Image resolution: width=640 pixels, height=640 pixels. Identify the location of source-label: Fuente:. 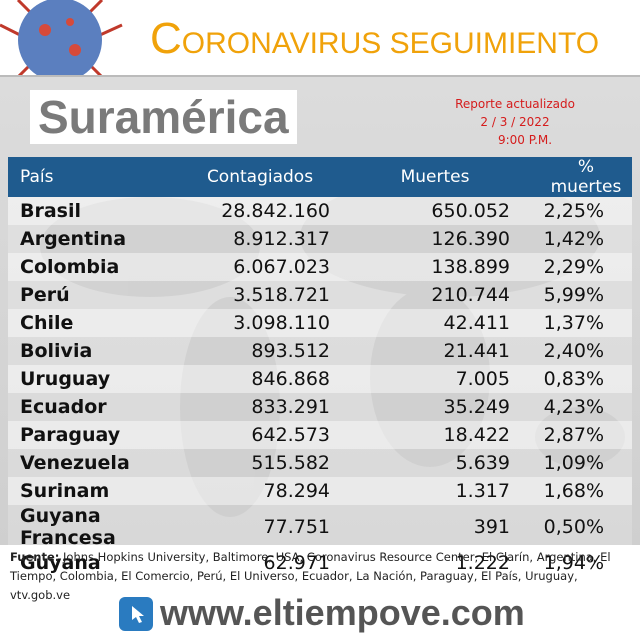
(35, 557).